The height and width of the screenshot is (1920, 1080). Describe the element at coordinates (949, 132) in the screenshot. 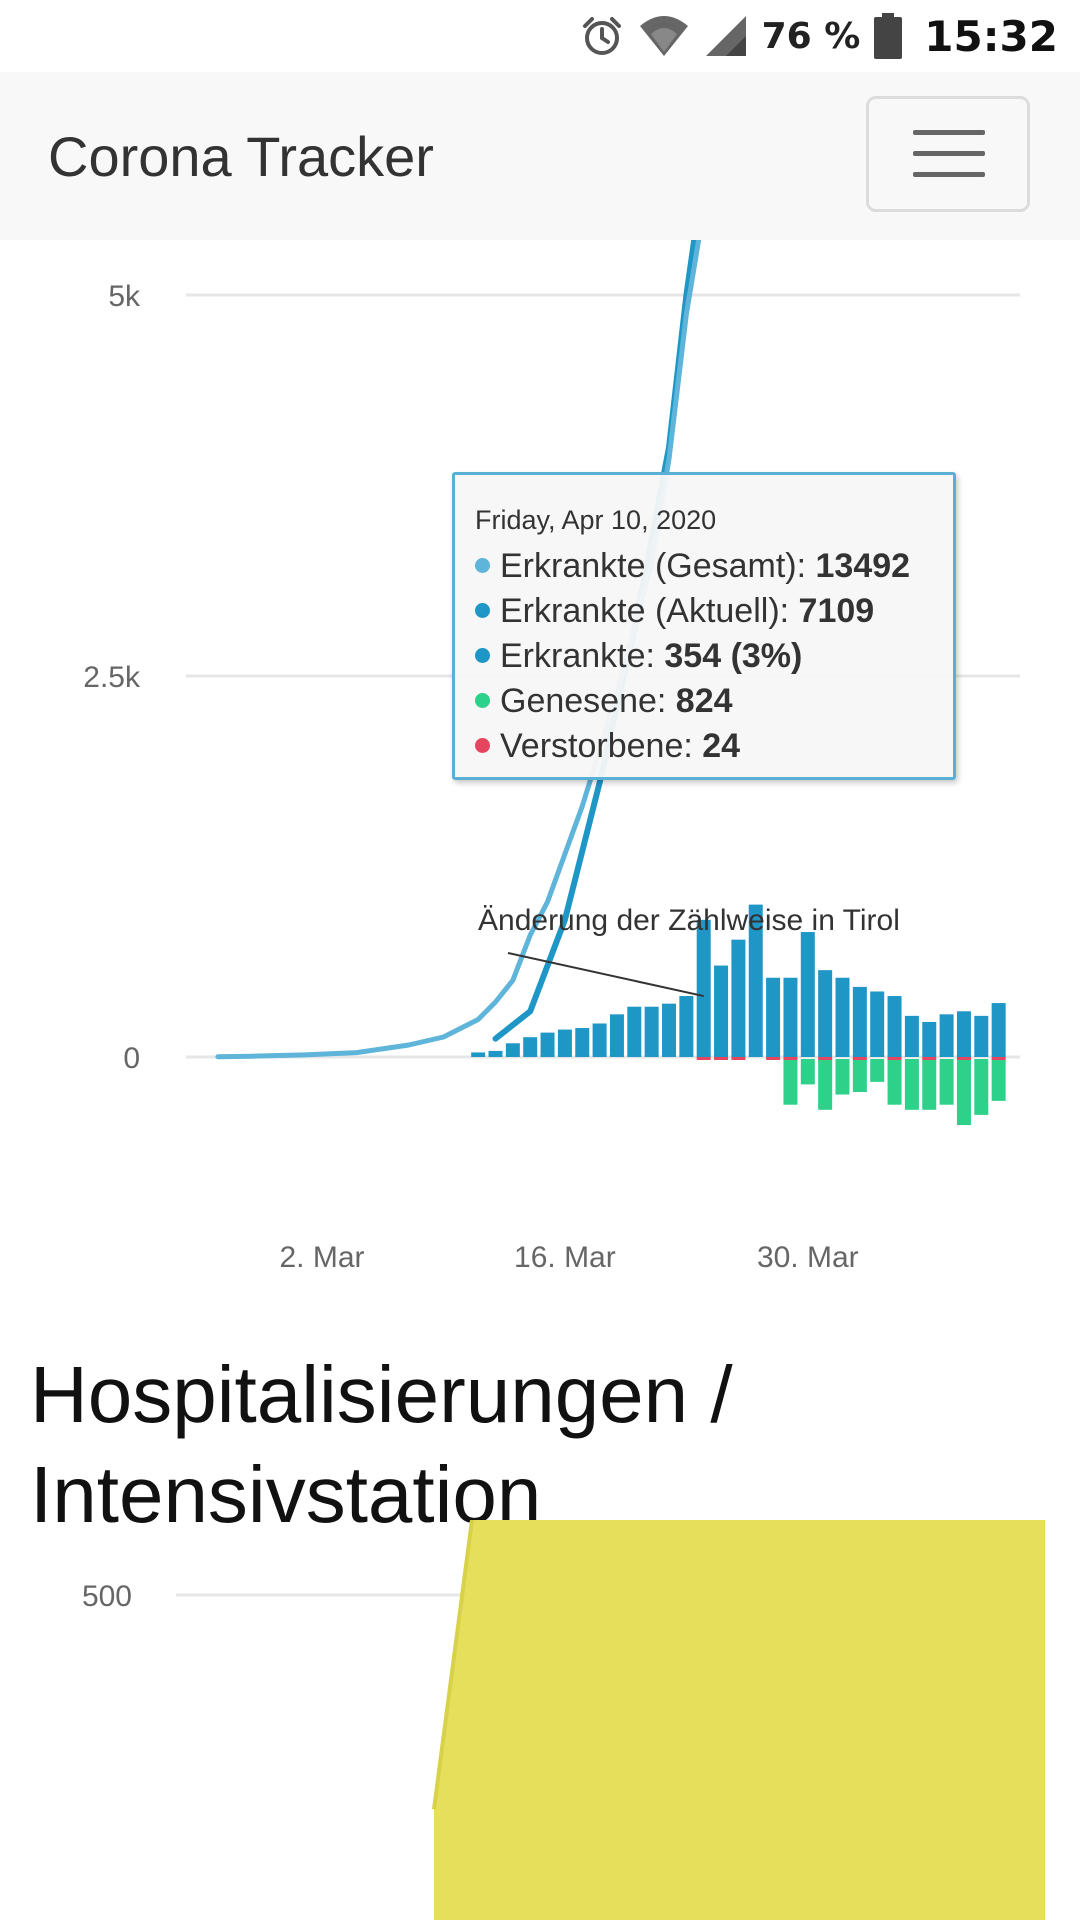

I see `hamburger-menu-icon` at that location.